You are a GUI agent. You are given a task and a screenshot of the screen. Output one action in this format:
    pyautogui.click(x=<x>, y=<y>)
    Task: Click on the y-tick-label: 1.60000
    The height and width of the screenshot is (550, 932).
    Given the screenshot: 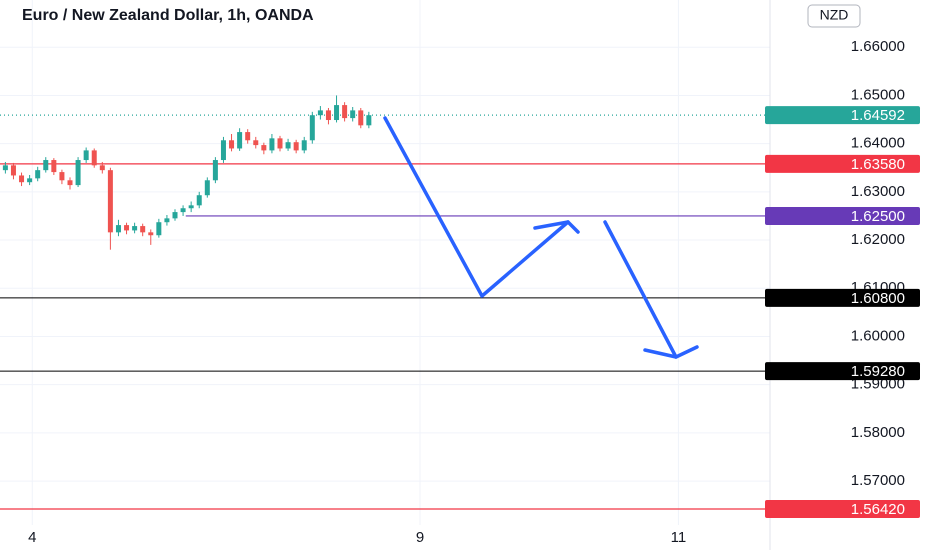 What is the action you would take?
    pyautogui.click(x=878, y=335)
    